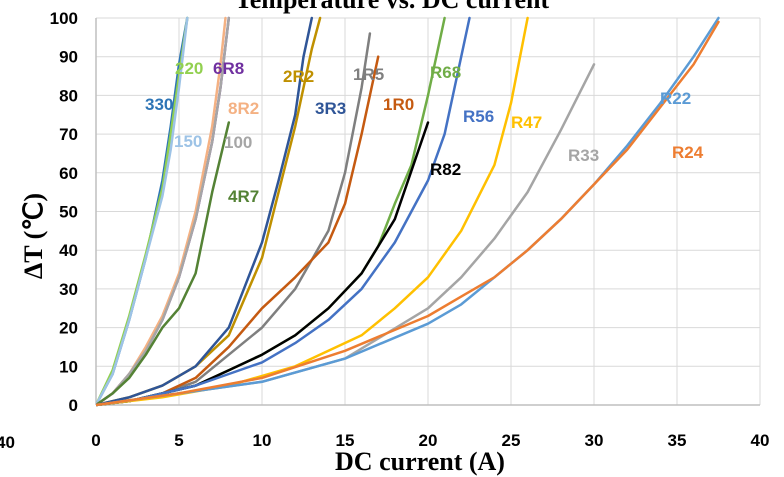 The height and width of the screenshot is (477, 784). I want to click on y-tick-label: 10, so click(68, 366).